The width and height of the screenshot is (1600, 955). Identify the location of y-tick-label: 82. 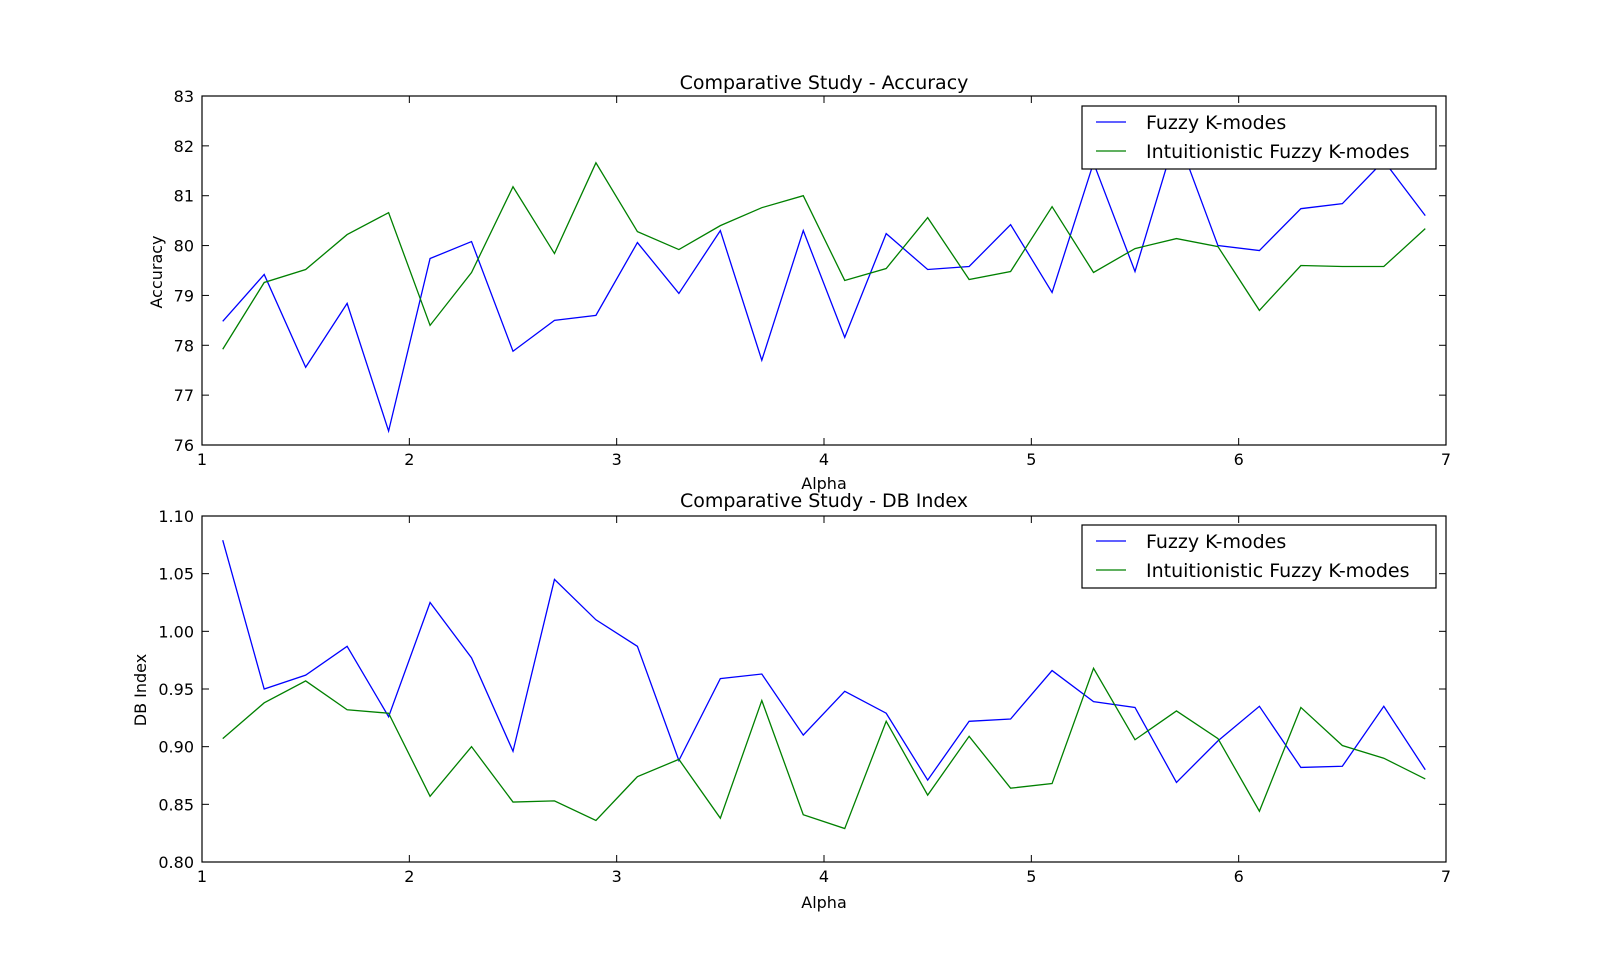
(184, 146).